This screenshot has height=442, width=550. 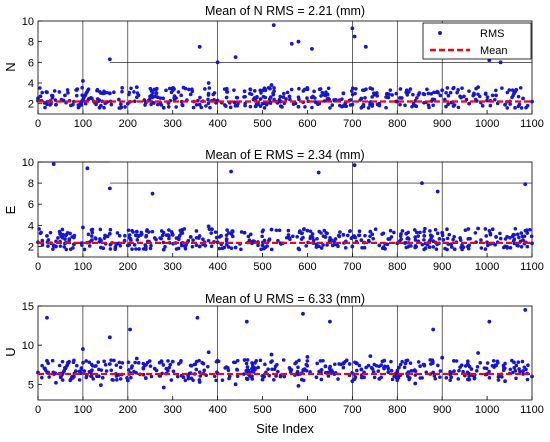 I want to click on legend-box, so click(x=477, y=41).